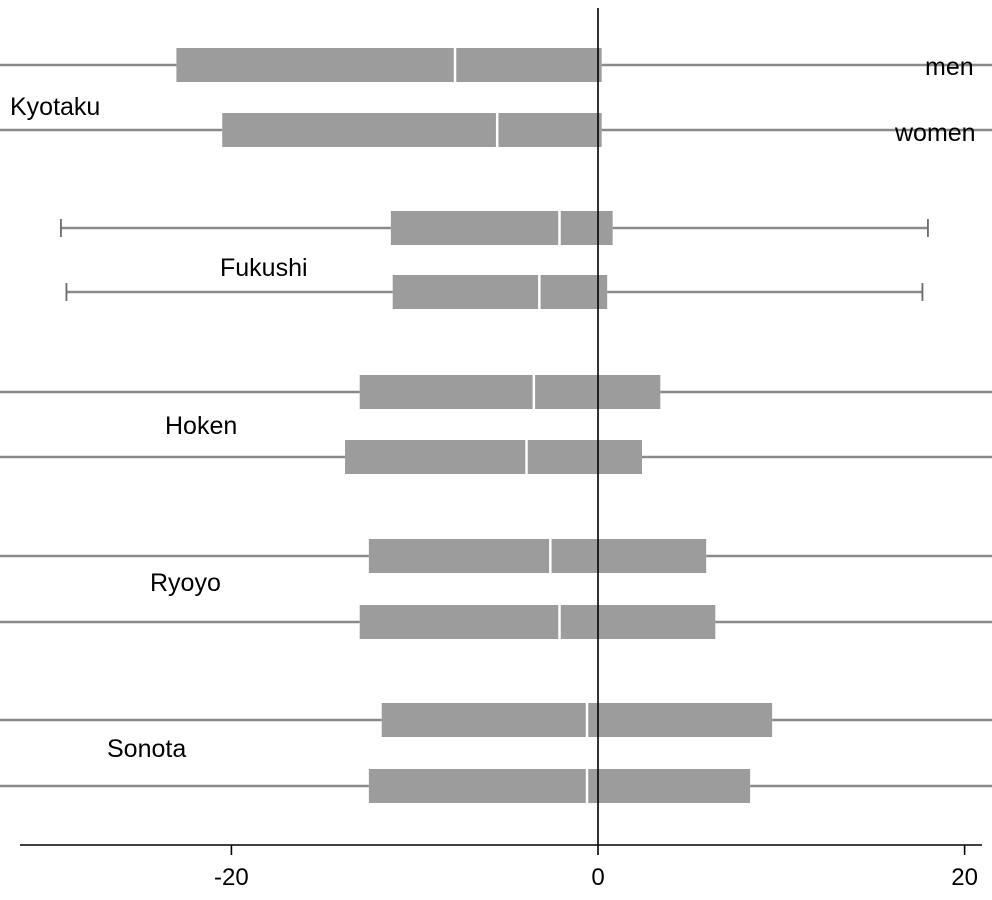 The image size is (992, 900). Describe the element at coordinates (412, 130) in the screenshot. I see `group-kyotaku-women-iqr-box` at that location.